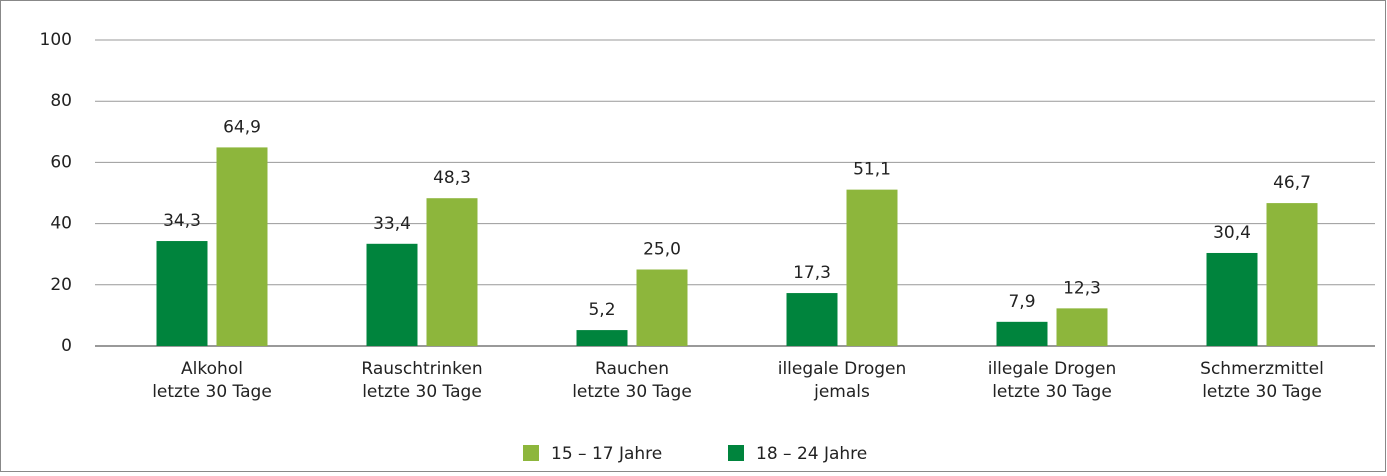 This screenshot has width=1387, height=476. What do you see at coordinates (66, 346) in the screenshot?
I see `y-tick-label: 0` at bounding box center [66, 346].